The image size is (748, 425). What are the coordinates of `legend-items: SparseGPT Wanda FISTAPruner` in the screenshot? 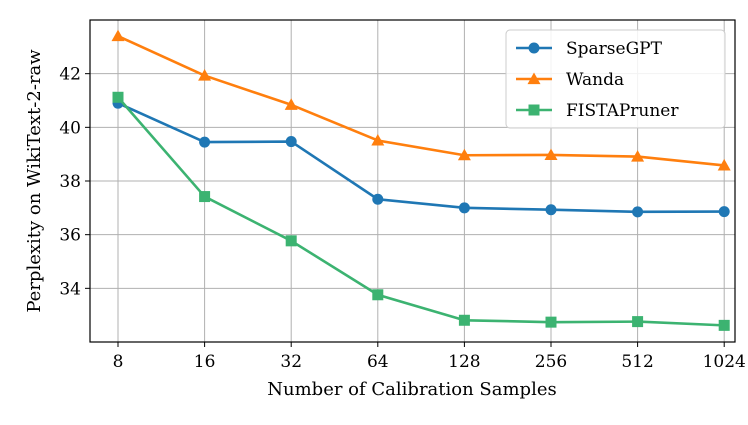 It's located at (597, 80).